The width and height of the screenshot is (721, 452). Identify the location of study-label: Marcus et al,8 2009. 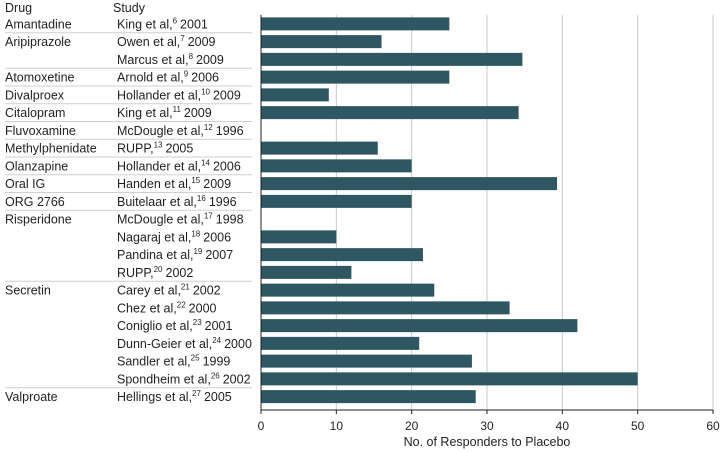
(170, 59).